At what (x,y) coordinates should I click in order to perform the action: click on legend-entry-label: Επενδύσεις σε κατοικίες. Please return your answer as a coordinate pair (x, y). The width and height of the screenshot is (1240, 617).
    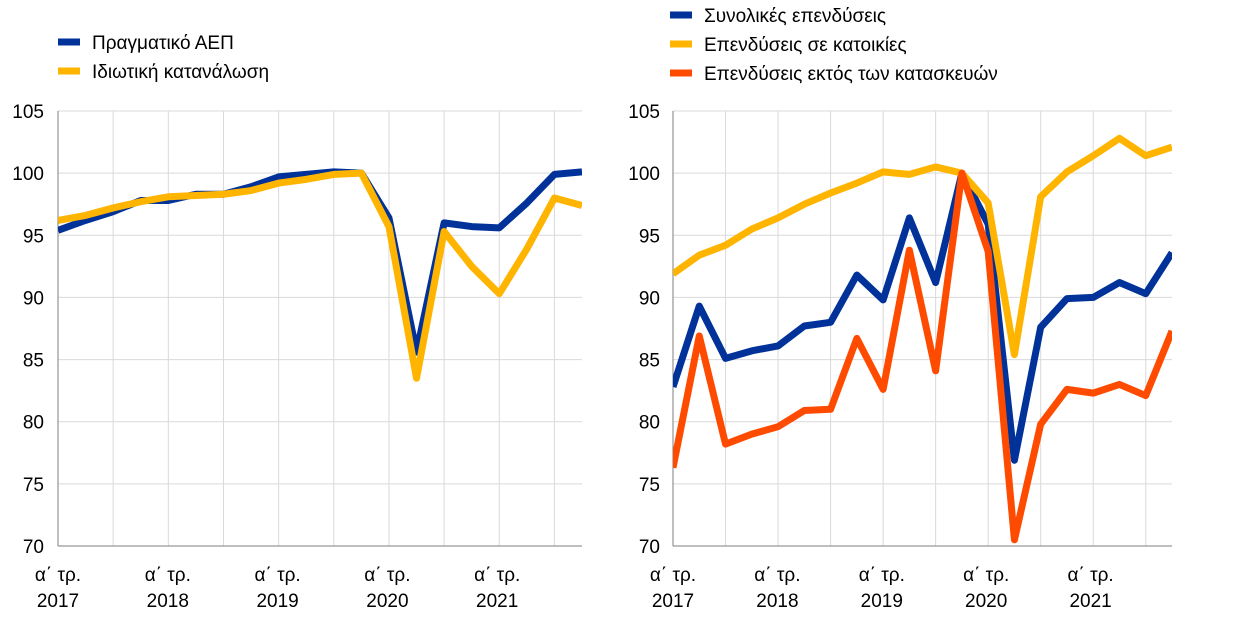
    Looking at the image, I should click on (805, 45).